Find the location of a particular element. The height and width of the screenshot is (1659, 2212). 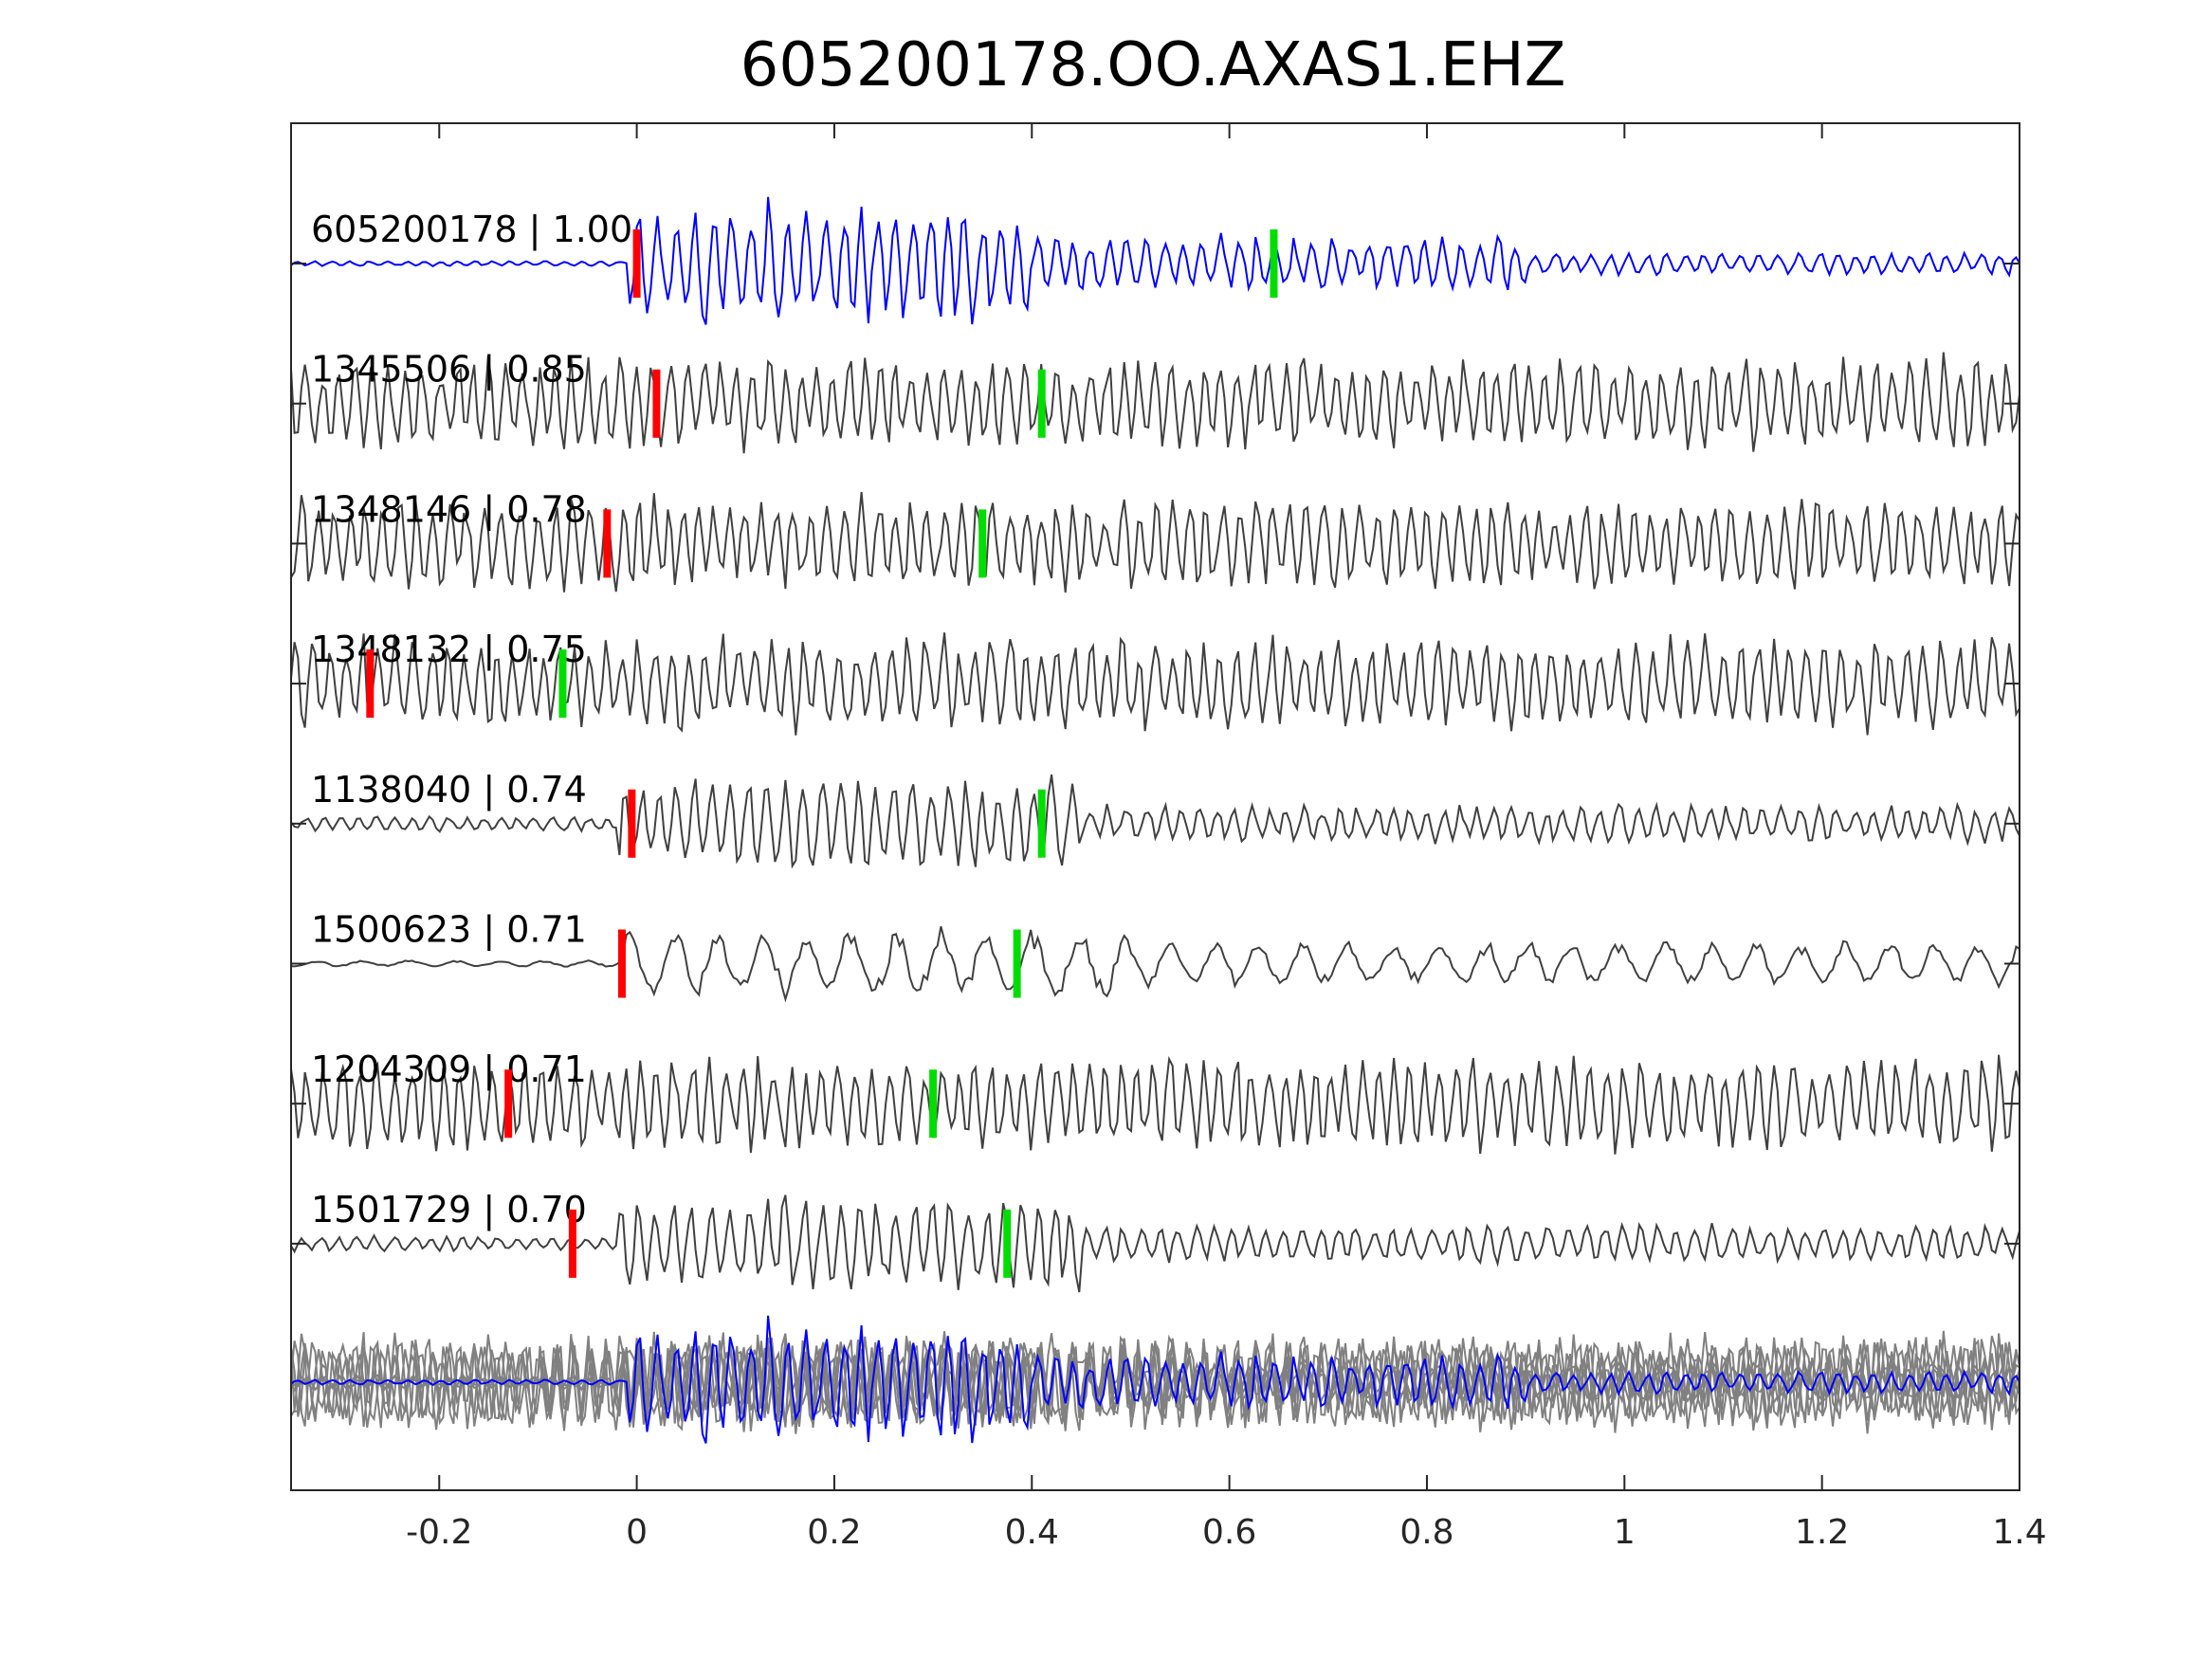

overlay-template-trace is located at coordinates (1155, 1379).